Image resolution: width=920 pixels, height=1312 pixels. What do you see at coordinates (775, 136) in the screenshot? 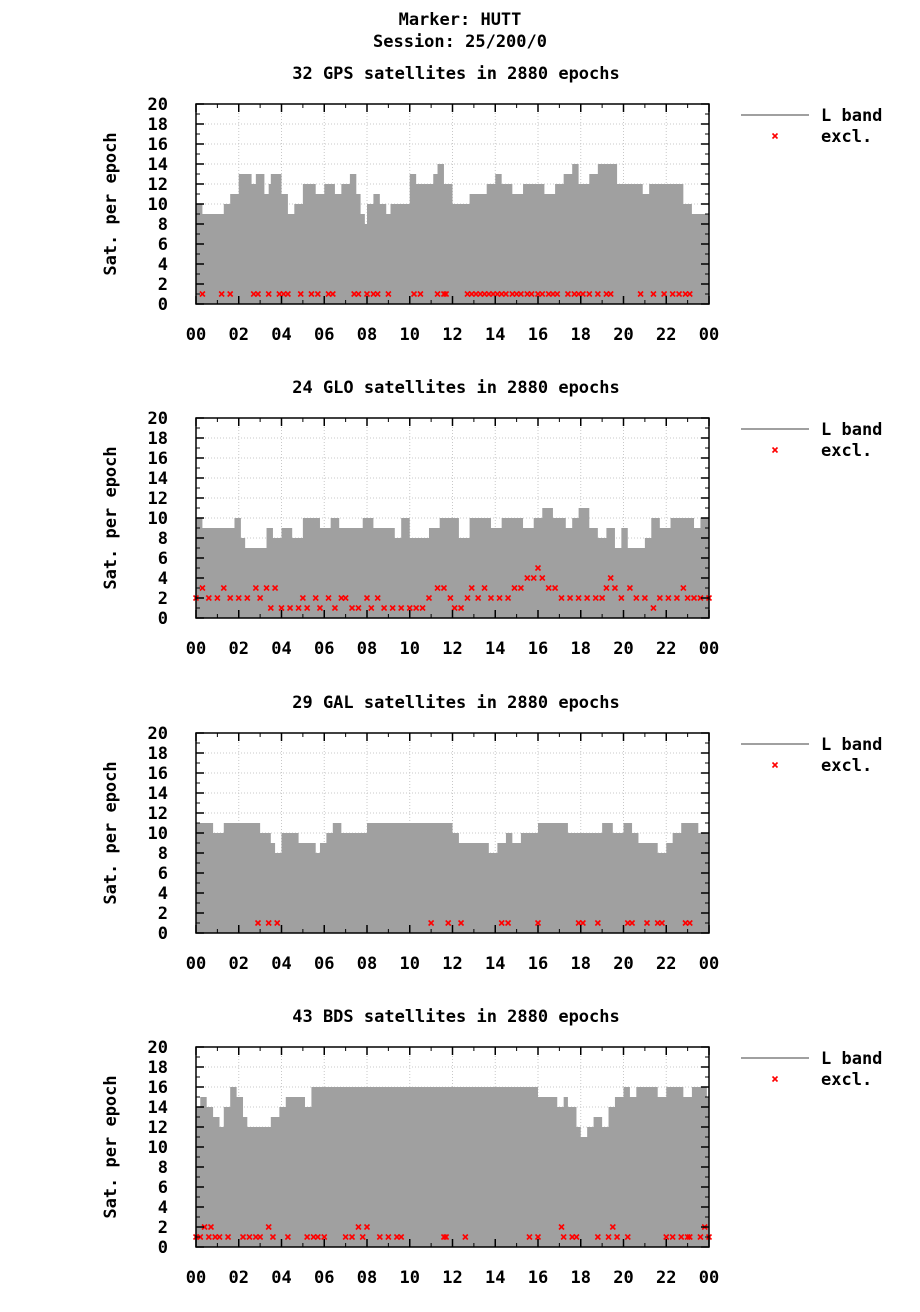
I see `legend-marker-swatch` at bounding box center [775, 136].